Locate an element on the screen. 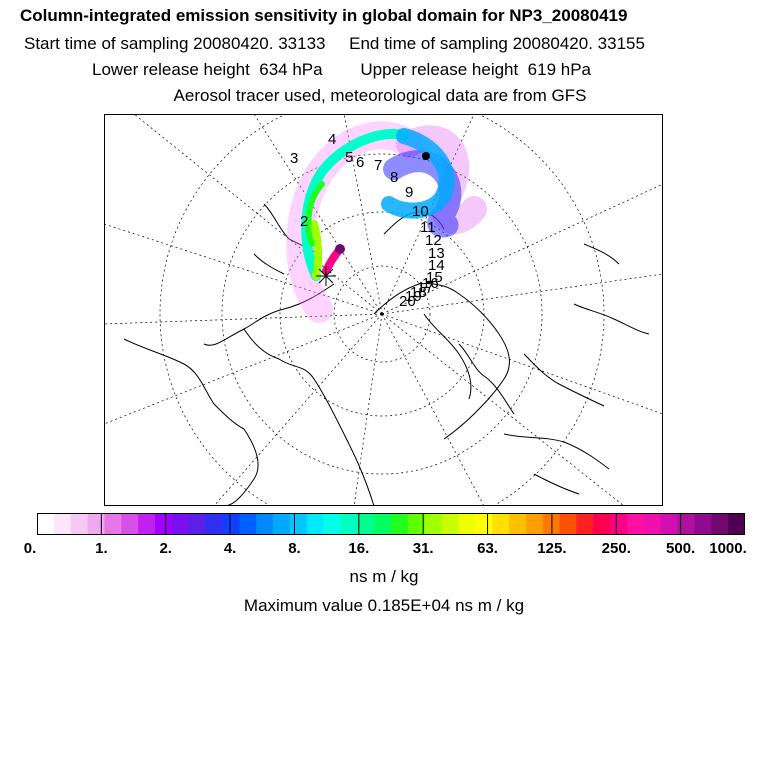 The image size is (768, 768). day-label: 8 is located at coordinates (394, 177).